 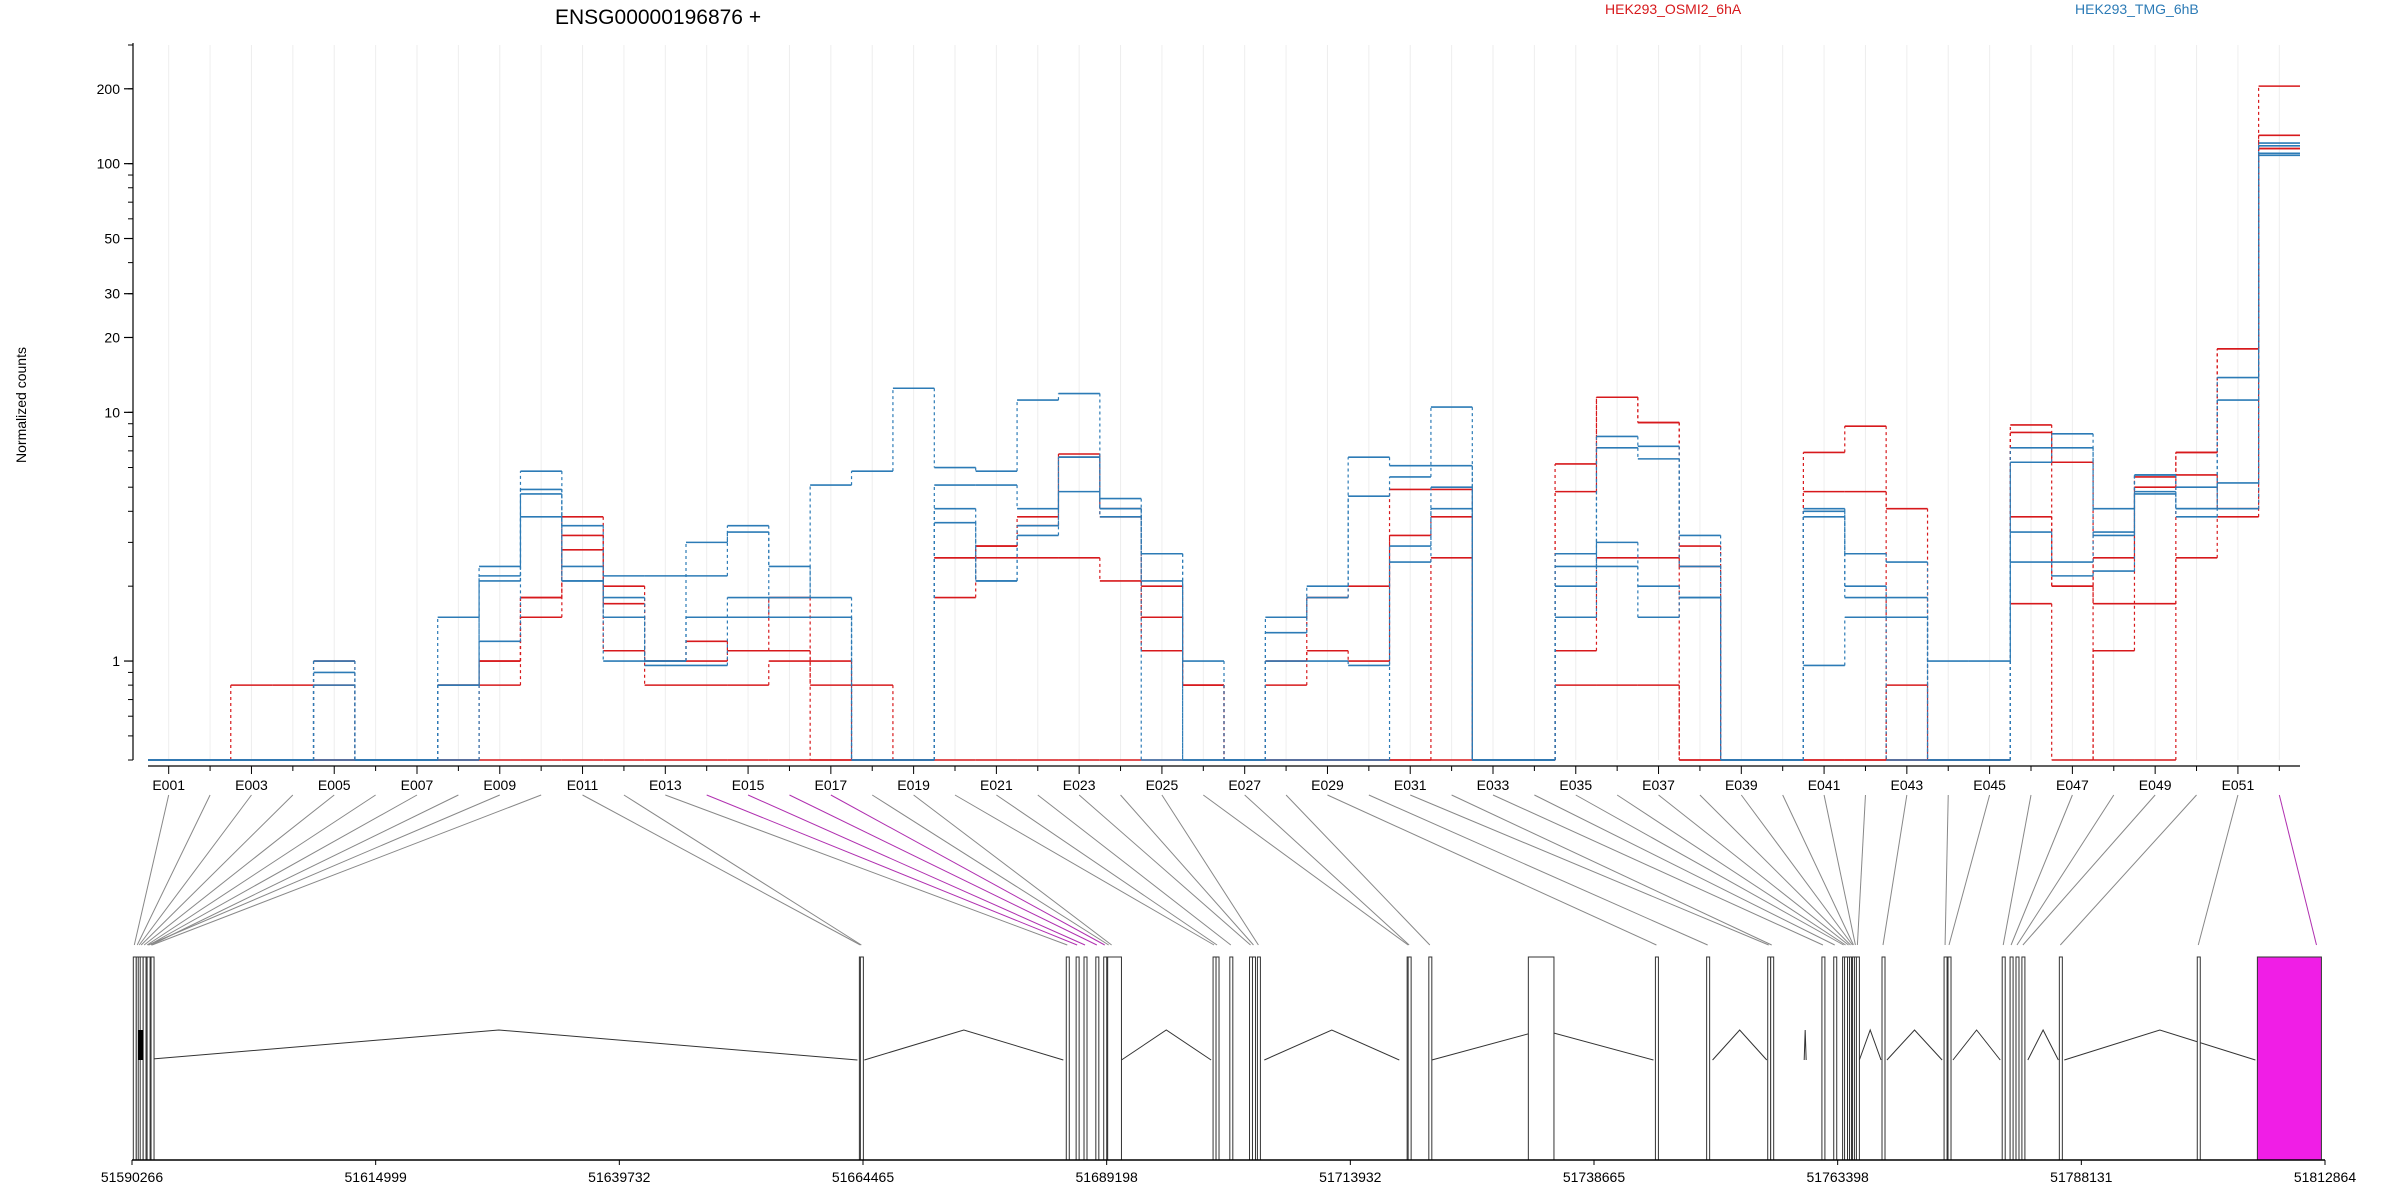 What do you see at coordinates (863, 1177) in the screenshot?
I see `genomic-tick-label: 51664465` at bounding box center [863, 1177].